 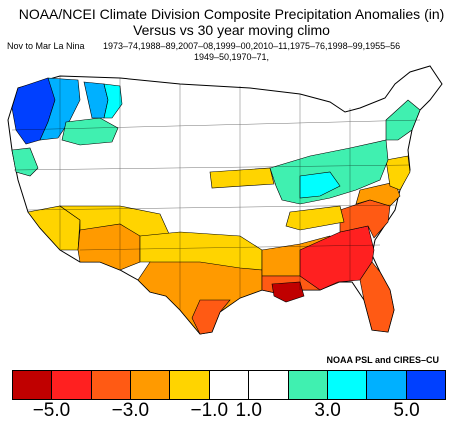 I want to click on arizona-orange, so click(x=109, y=247).